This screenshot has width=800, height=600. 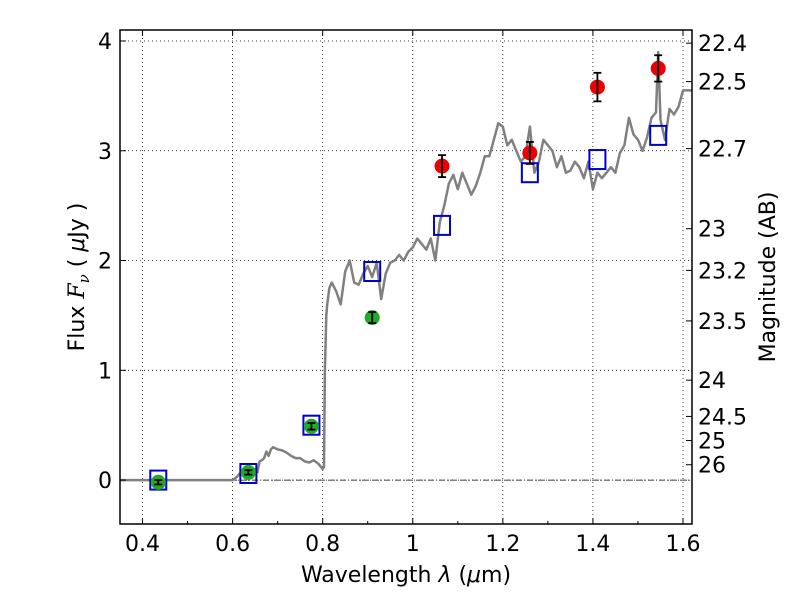 What do you see at coordinates (722, 322) in the screenshot?
I see `y2-tick-label: 23.5` at bounding box center [722, 322].